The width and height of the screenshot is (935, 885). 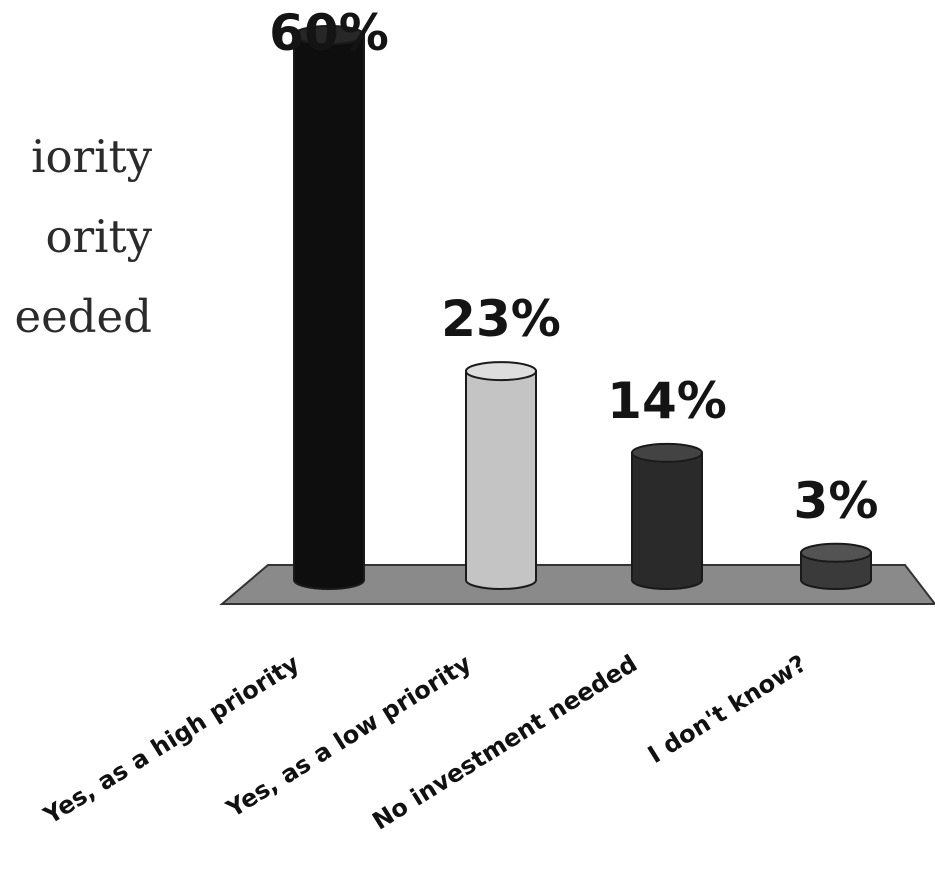 I want to click on bar-i-don-t-know, so click(x=836, y=566).